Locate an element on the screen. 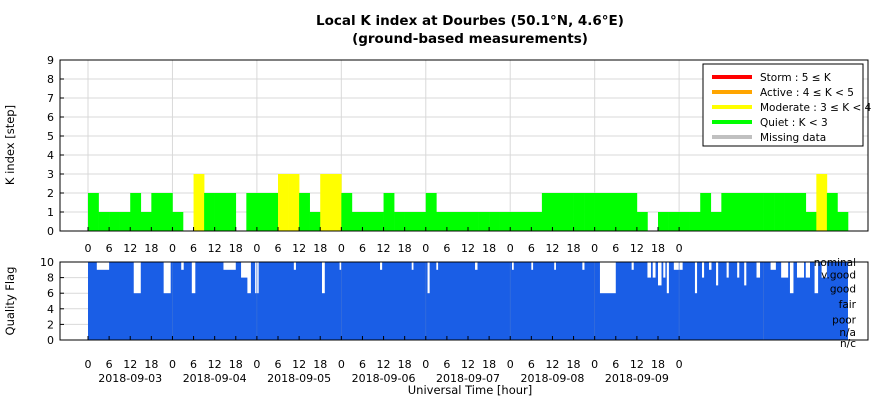 Image resolution: width=886 pixels, height=400 pixels. q-ytick-label: 0 is located at coordinates (50, 340).